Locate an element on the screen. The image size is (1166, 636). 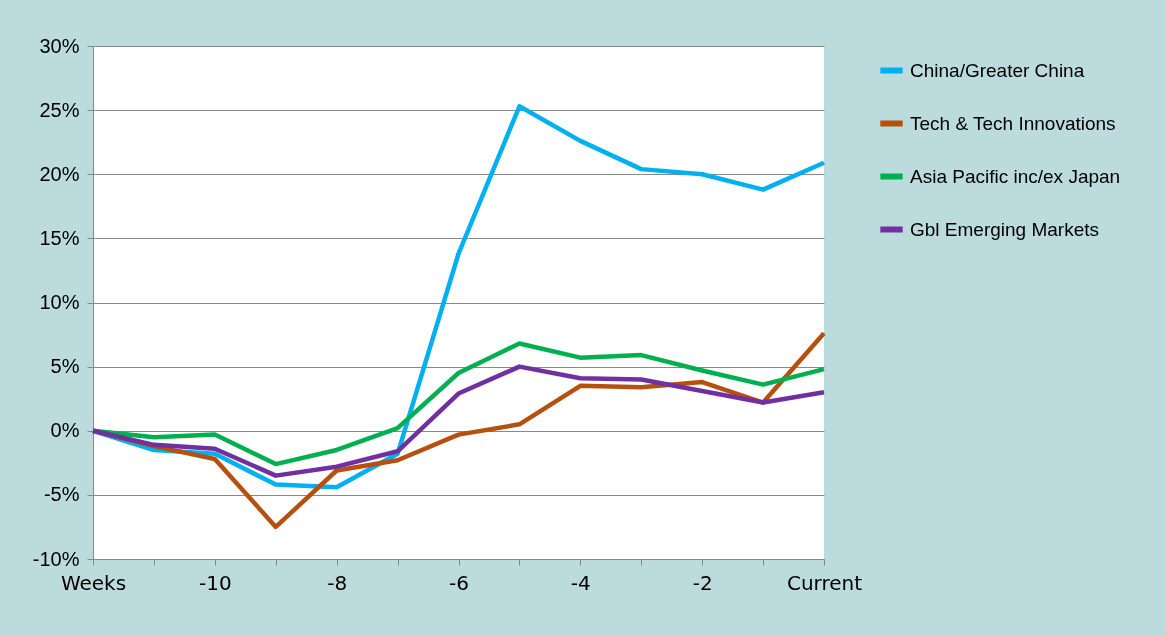
y-tick-label: 25% is located at coordinates (59, 109).